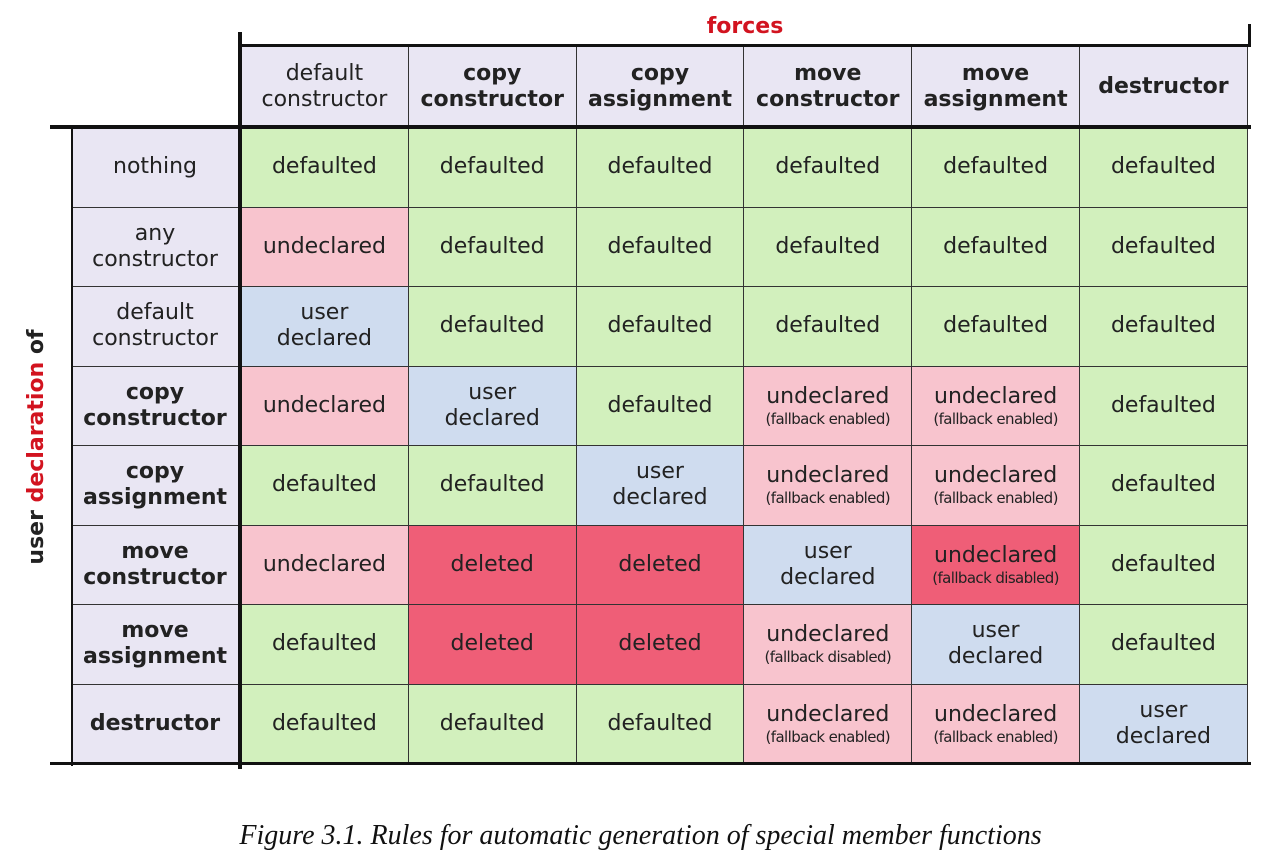 The height and width of the screenshot is (865, 1281). I want to click on column-header-line1: move, so click(995, 73).